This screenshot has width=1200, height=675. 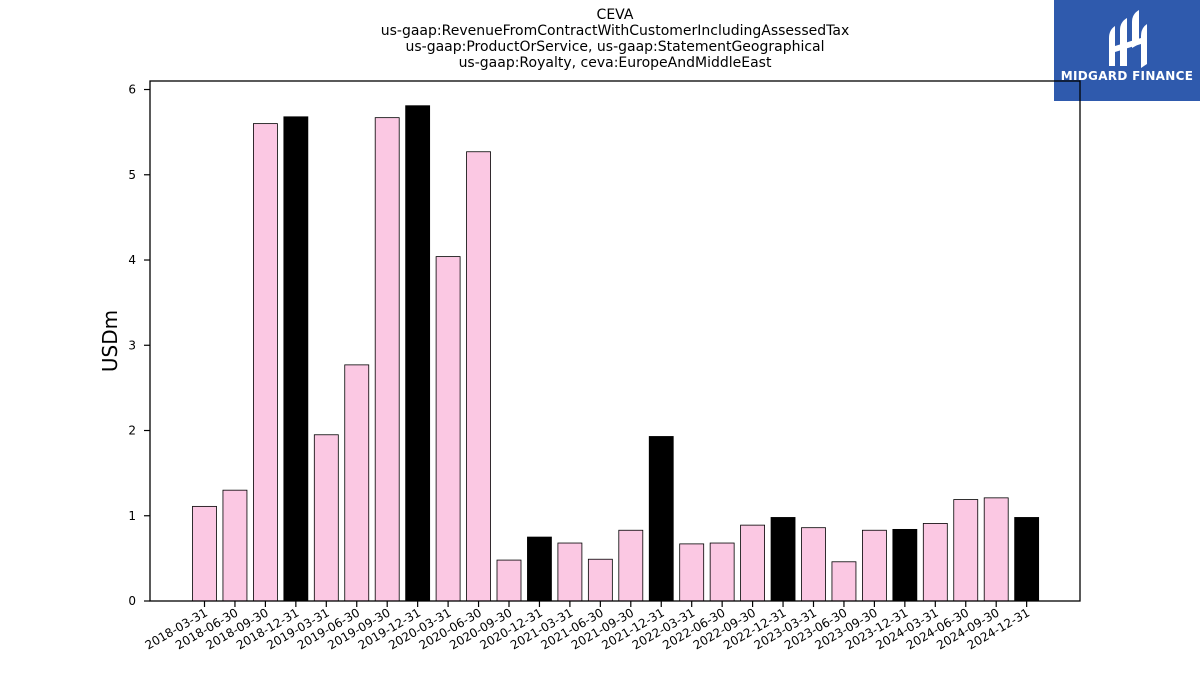 What do you see at coordinates (615, 15) in the screenshot?
I see `title-line-company: CEVA` at bounding box center [615, 15].